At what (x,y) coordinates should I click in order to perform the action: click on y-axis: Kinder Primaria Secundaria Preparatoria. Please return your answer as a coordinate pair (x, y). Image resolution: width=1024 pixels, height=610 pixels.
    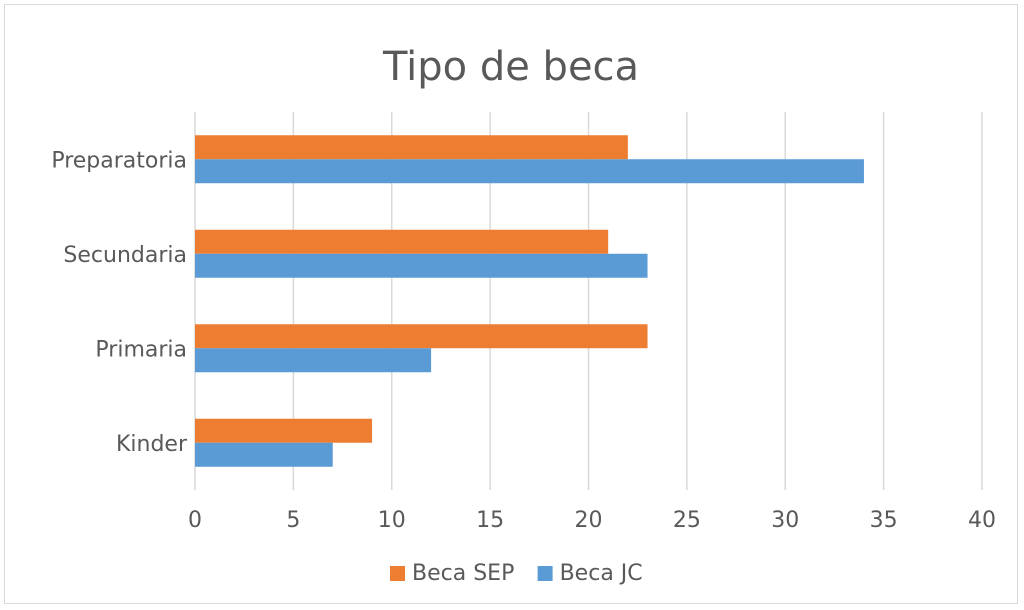
    Looking at the image, I should click on (119, 302).